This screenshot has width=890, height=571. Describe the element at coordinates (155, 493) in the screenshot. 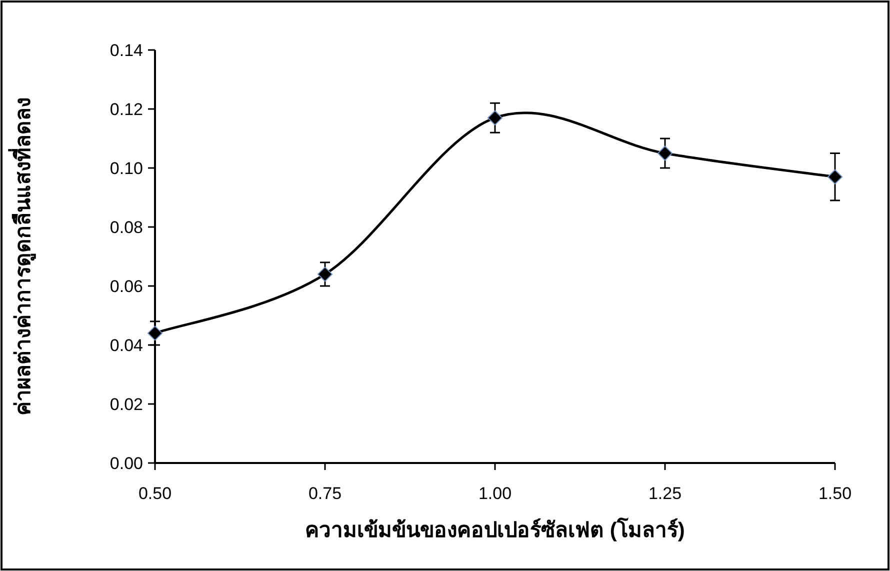

I see `x-tick-label: 0.50` at that location.